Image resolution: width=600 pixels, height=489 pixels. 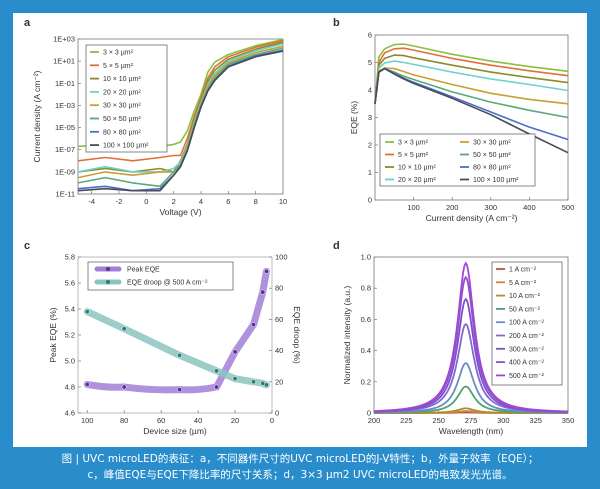 I want to click on x-tick-label: -4, so click(x=91, y=201).